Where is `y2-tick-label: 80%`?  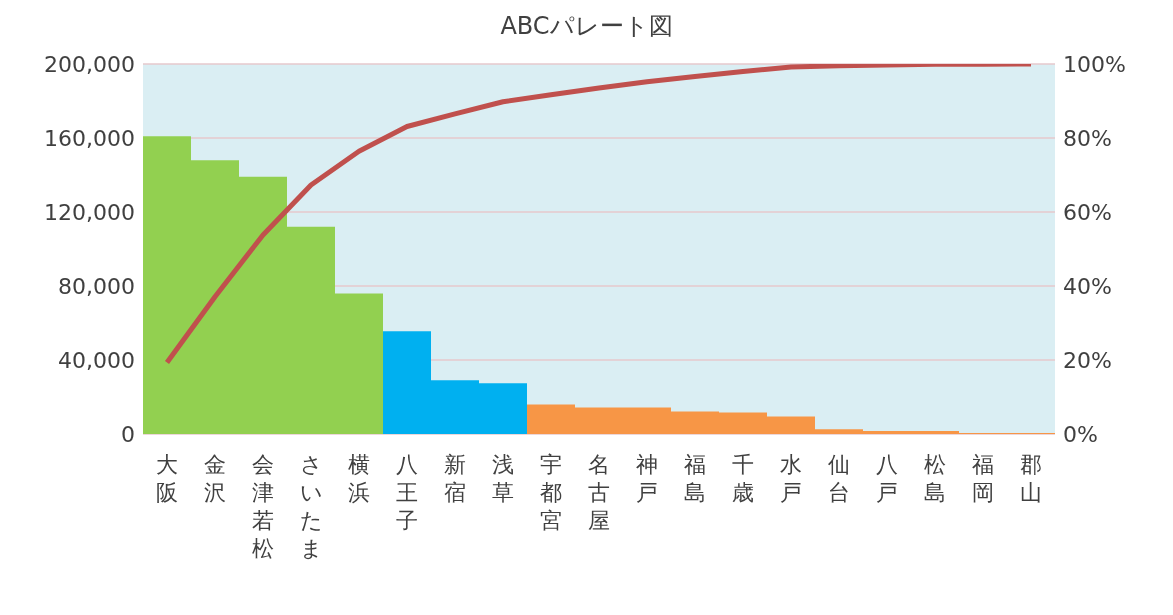 y2-tick-label: 80% is located at coordinates (1087, 138).